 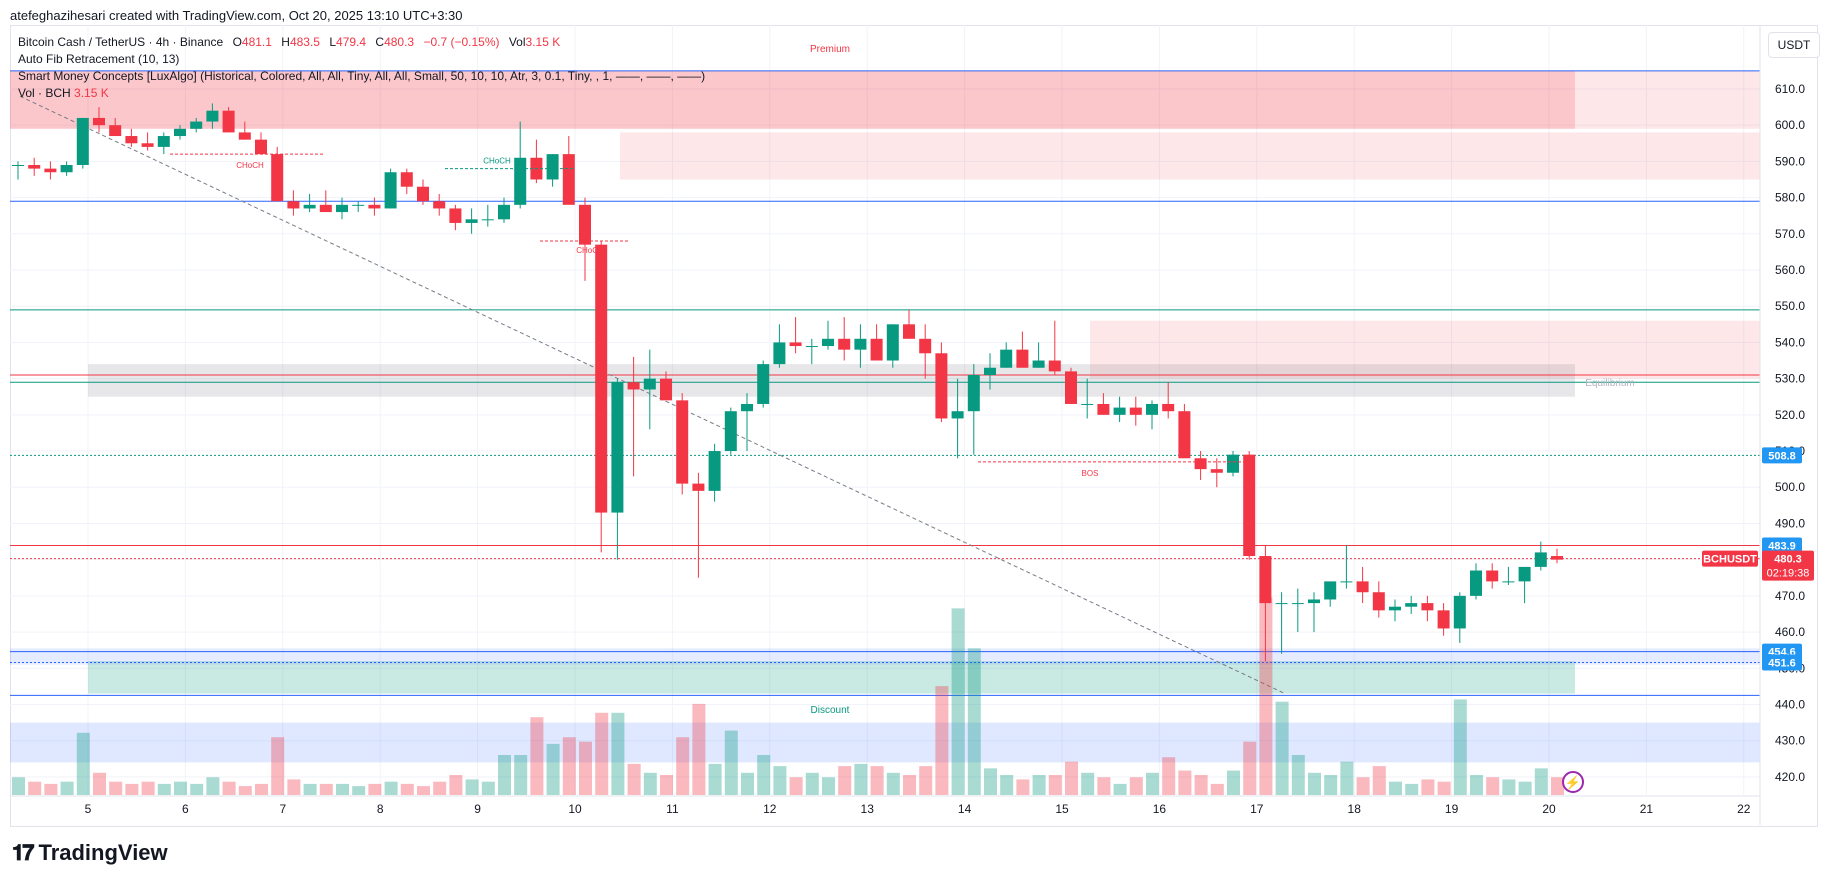 I want to click on lightning-alert-icon: ⚡, so click(x=1573, y=782).